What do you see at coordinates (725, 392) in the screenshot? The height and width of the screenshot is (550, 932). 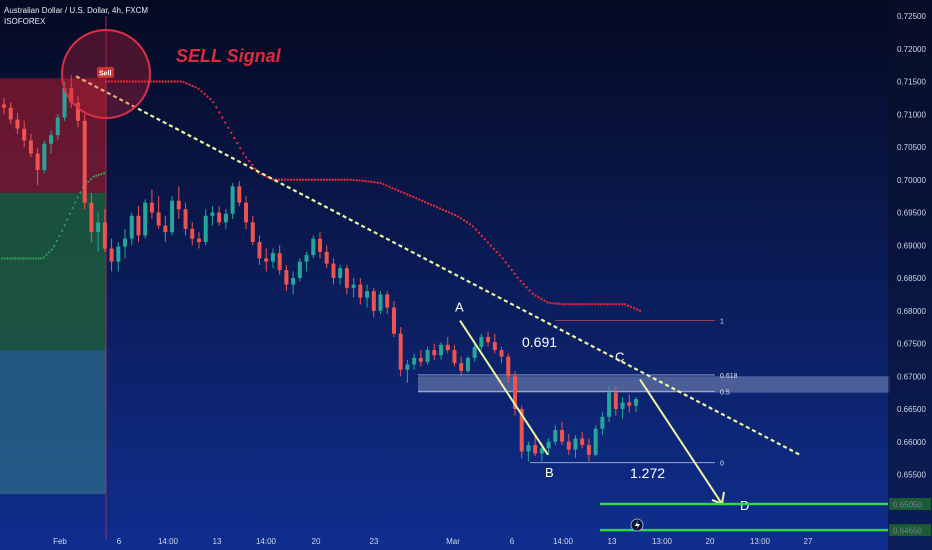 I see `fib-level-label: 0.5` at bounding box center [725, 392].